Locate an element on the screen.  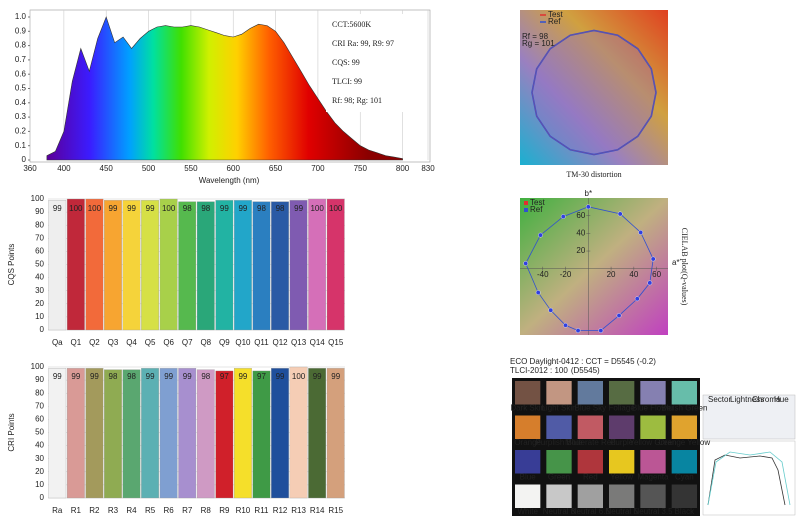
y-tick-label: 0.2 is located at coordinates (21, 131).